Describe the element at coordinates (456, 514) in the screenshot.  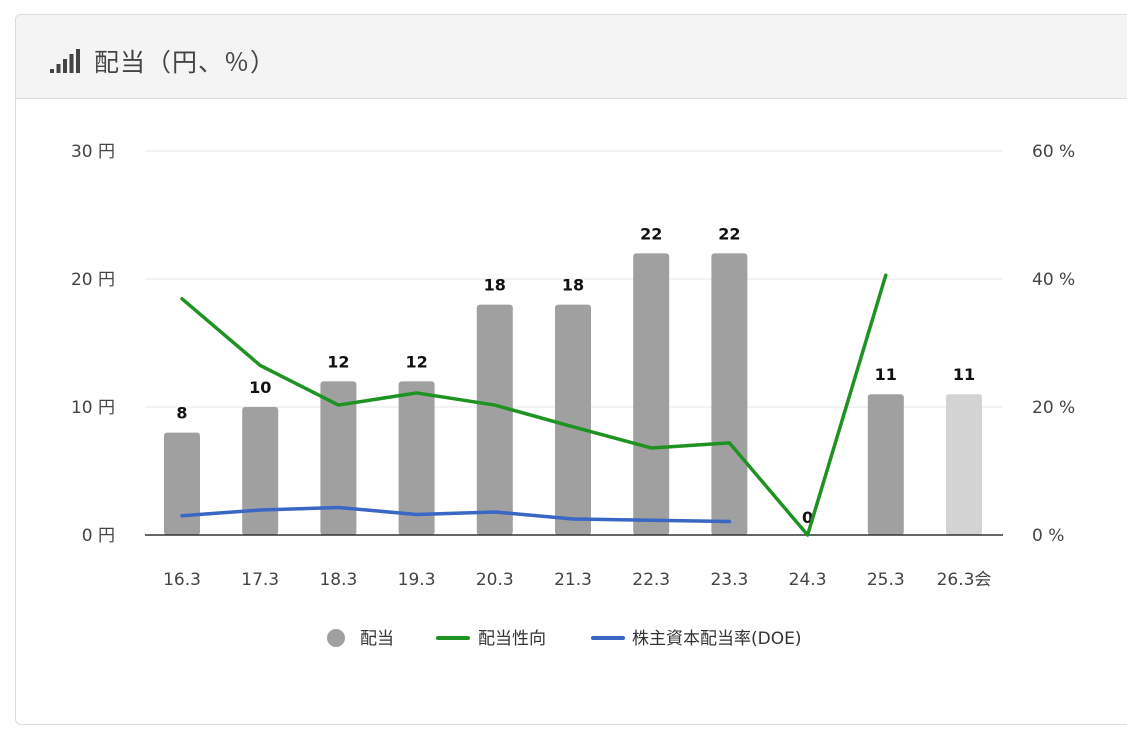
I see `doe-line` at that location.